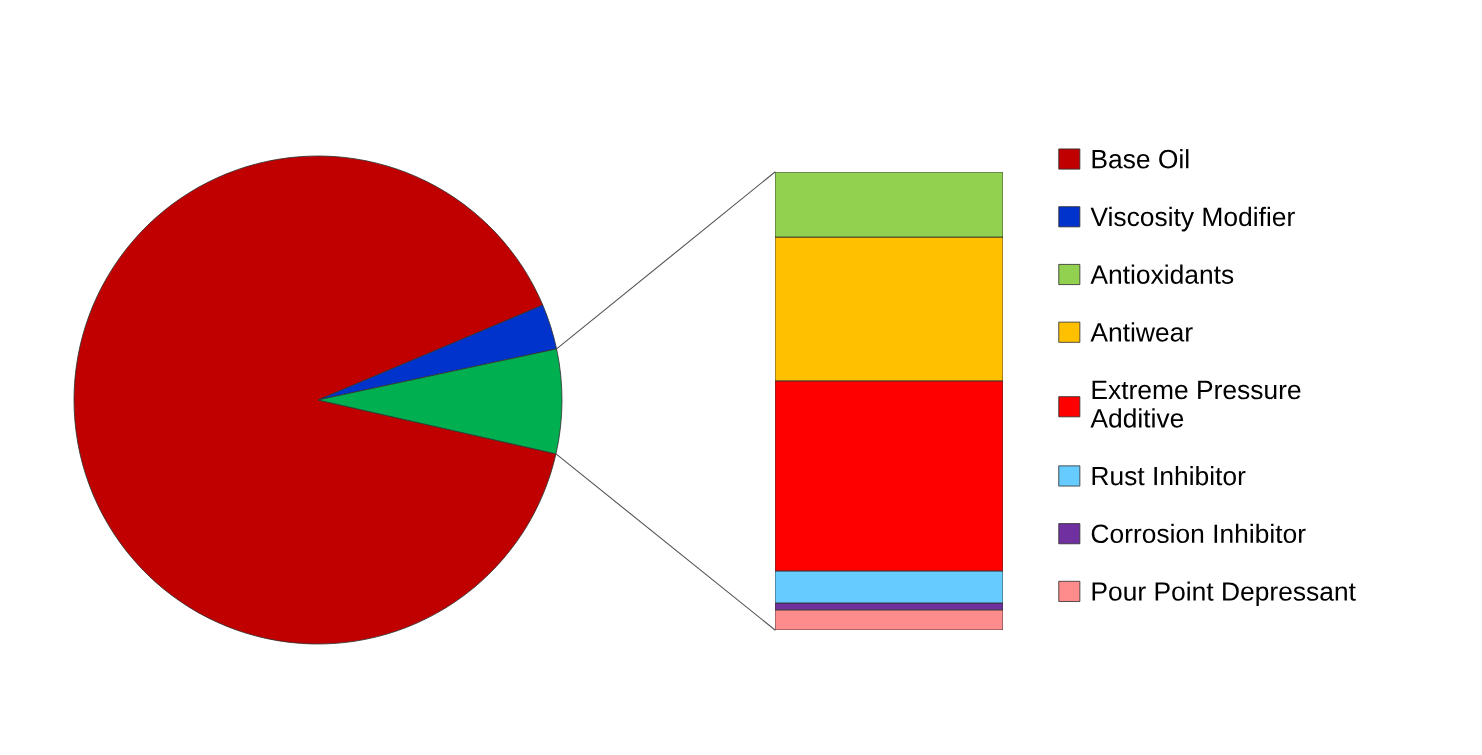  I want to click on legend-label: Corrosion Inhibitor, so click(1198, 533).